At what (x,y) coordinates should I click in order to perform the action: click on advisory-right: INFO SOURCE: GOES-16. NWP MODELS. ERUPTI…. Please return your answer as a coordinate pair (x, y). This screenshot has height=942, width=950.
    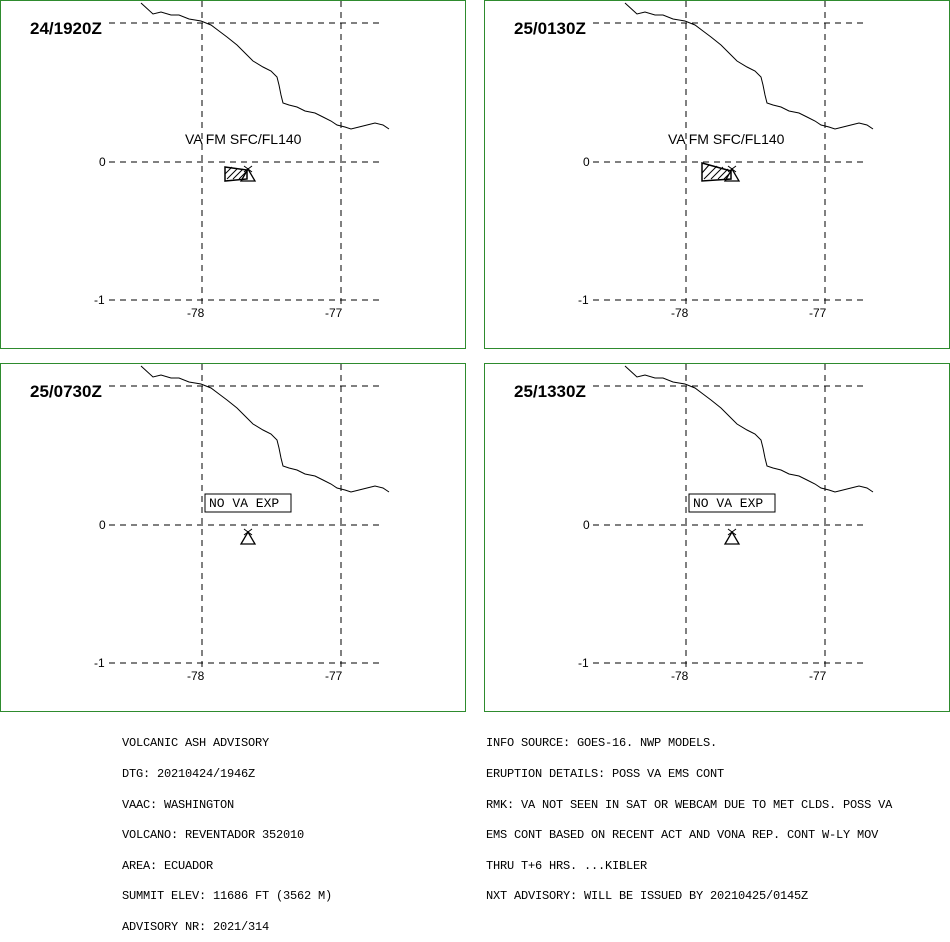
    Looking at the image, I should click on (689, 815).